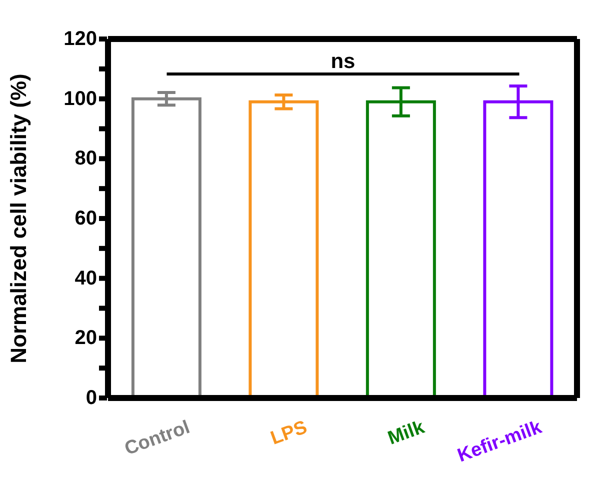  I want to click on y-tick-label: 20, so click(85, 338).